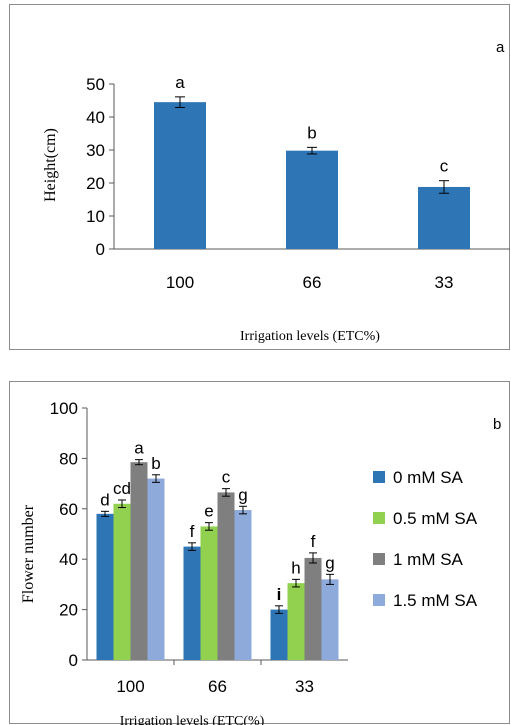  What do you see at coordinates (192, 719) in the screenshot?
I see `x-axis-label-b: Irrigation levels (ETC(%)` at bounding box center [192, 719].